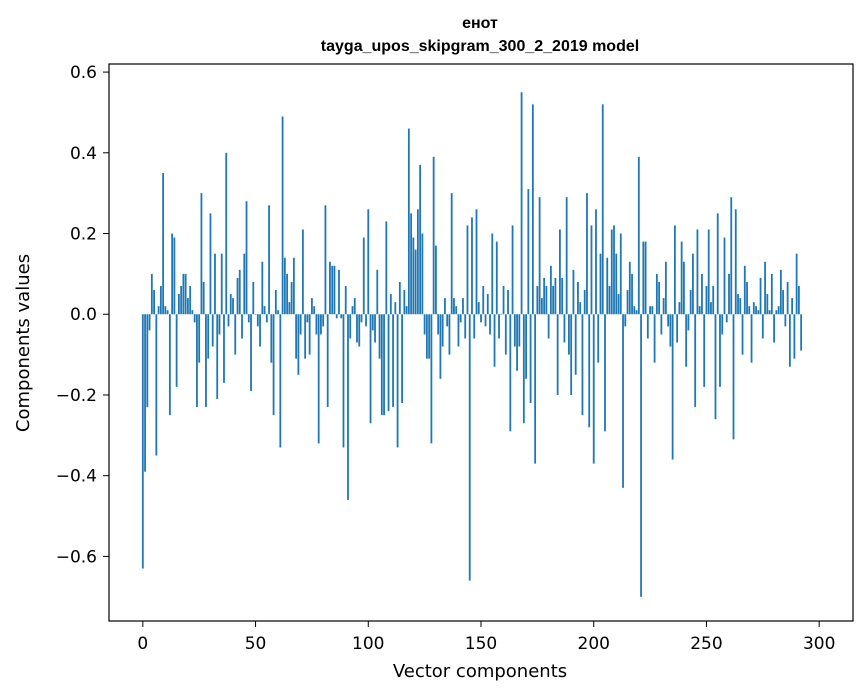 Image resolution: width=867 pixels, height=696 pixels. I want to click on y-tick-label: 0.4, so click(83, 154).